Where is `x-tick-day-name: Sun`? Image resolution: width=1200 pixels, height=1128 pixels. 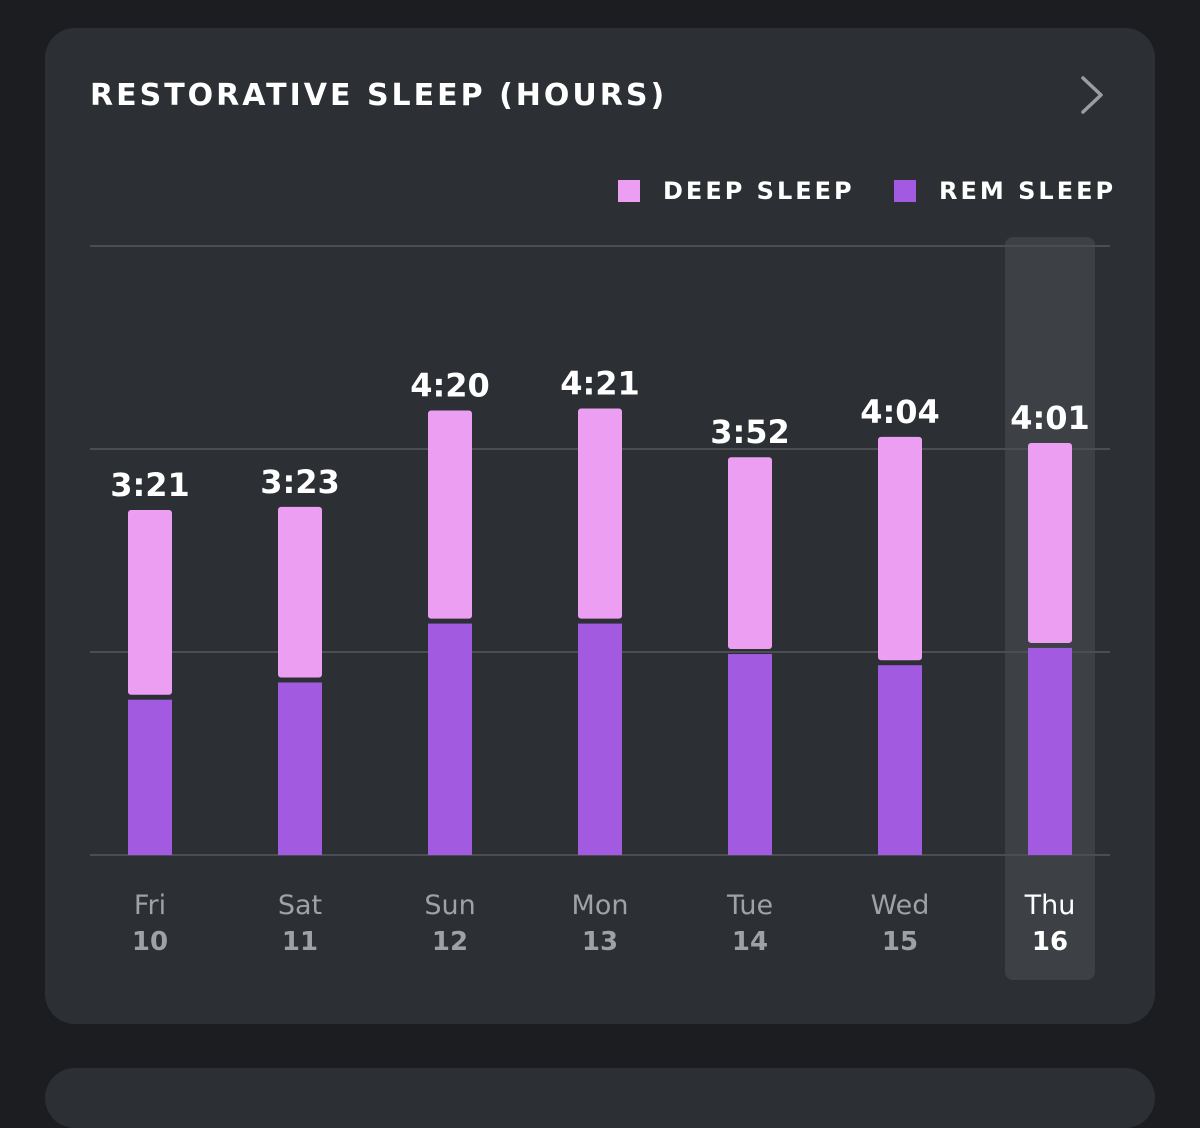 x-tick-day-name: Sun is located at coordinates (449, 905).